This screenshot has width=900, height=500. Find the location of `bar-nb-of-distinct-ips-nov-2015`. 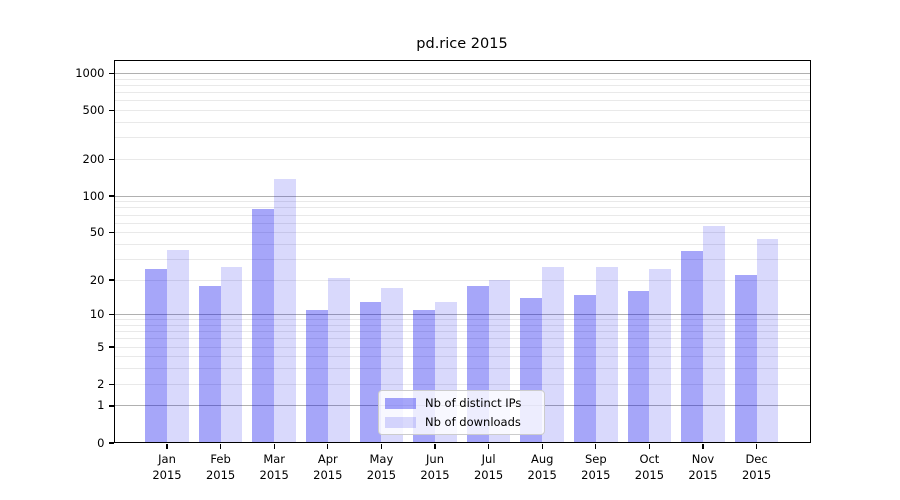

bar-nb-of-distinct-ips-nov-2015 is located at coordinates (692, 347).